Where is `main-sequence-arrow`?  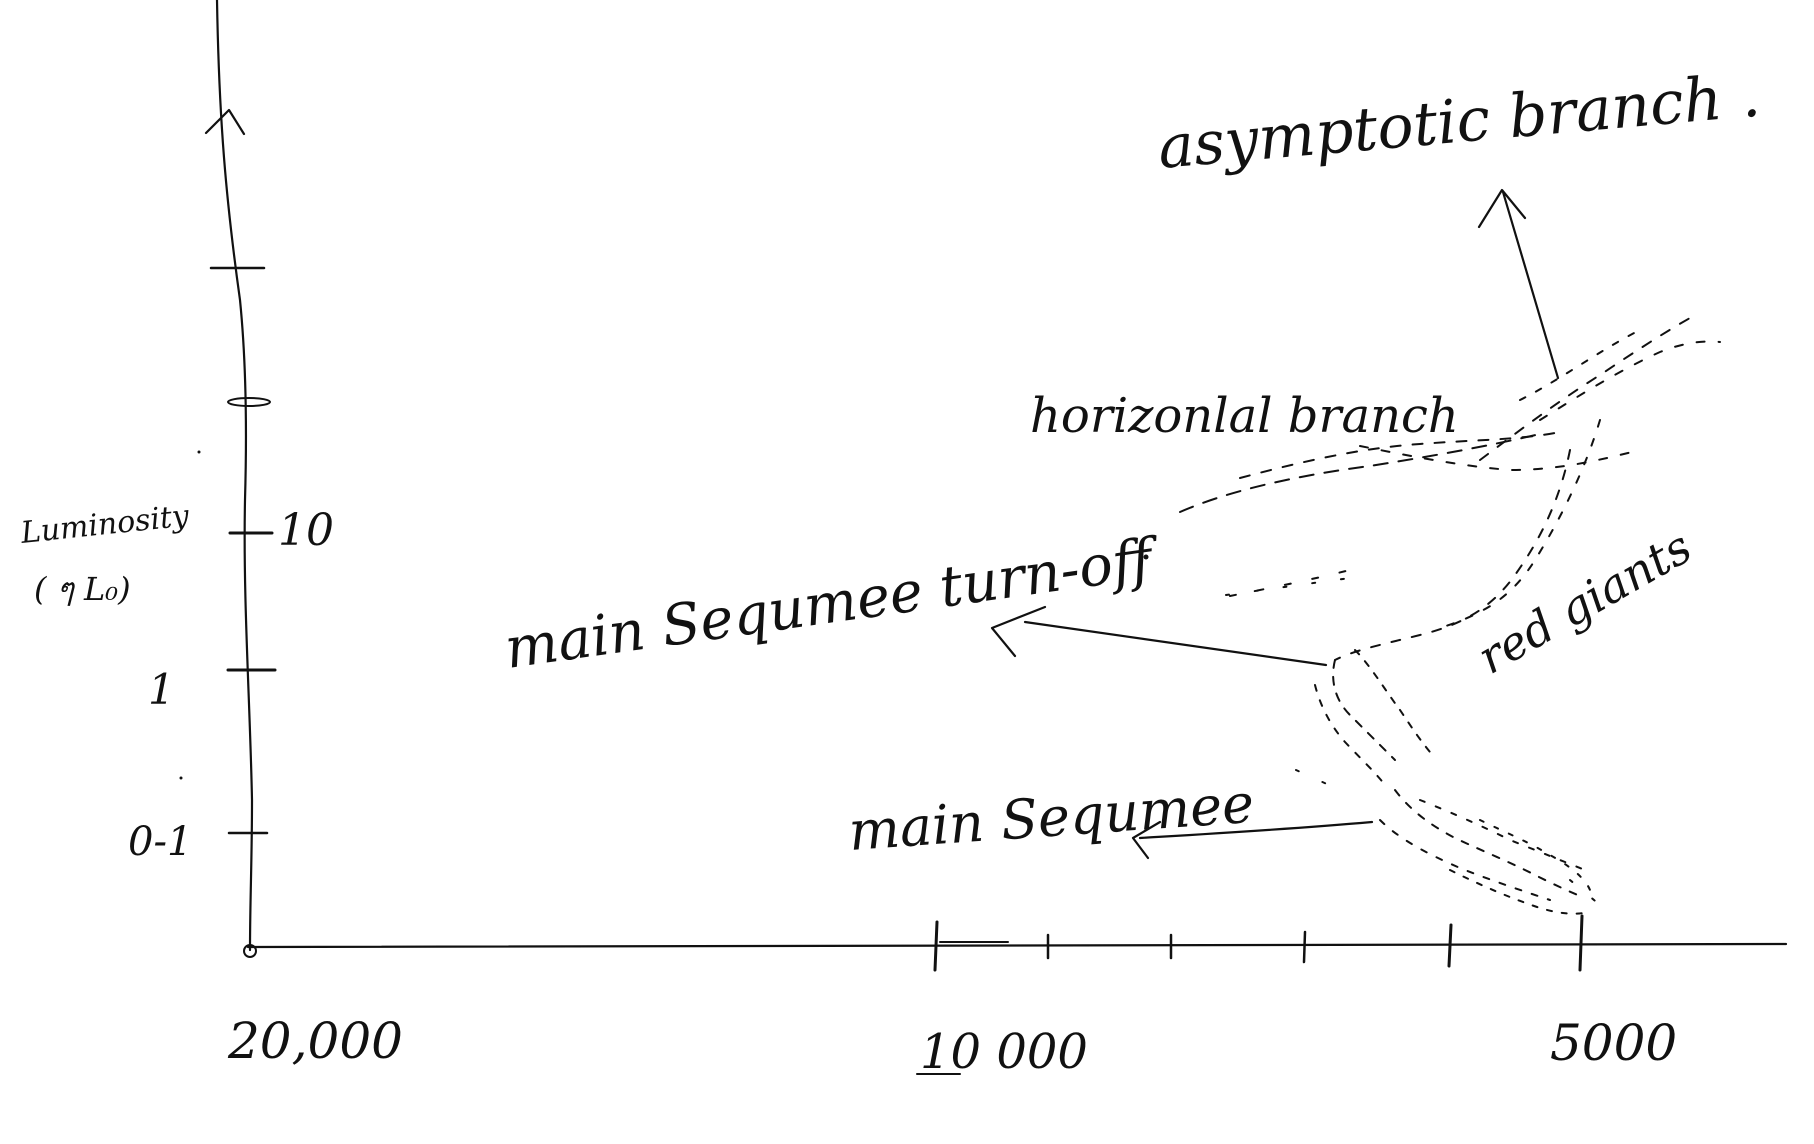 main-sequence-arrow is located at coordinates (1252, 840).